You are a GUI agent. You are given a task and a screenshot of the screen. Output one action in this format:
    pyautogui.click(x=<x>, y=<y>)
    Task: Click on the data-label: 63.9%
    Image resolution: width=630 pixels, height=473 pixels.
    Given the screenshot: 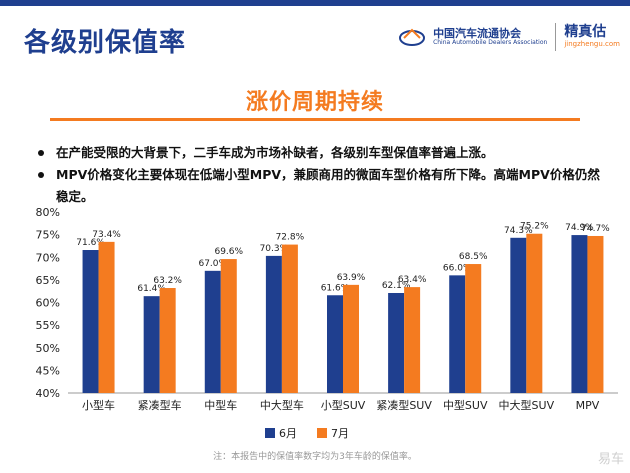 What is the action you would take?
    pyautogui.click(x=351, y=278)
    